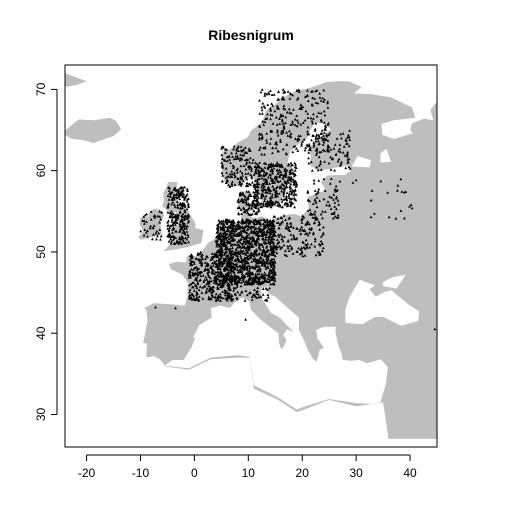 This screenshot has width=530, height=530. What do you see at coordinates (303, 473) in the screenshot?
I see `x-tick-label: 20` at bounding box center [303, 473].